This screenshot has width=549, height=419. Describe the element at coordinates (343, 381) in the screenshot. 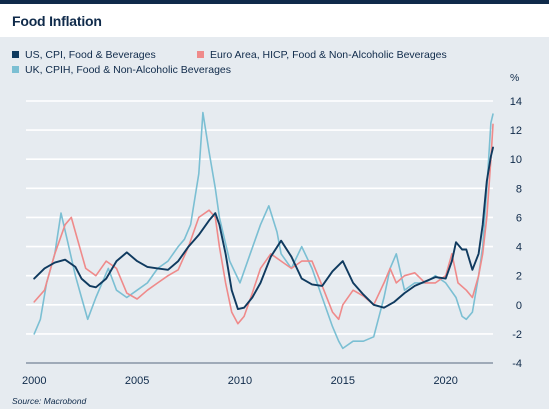

I see `x-tick-label-2015: 2015` at that location.